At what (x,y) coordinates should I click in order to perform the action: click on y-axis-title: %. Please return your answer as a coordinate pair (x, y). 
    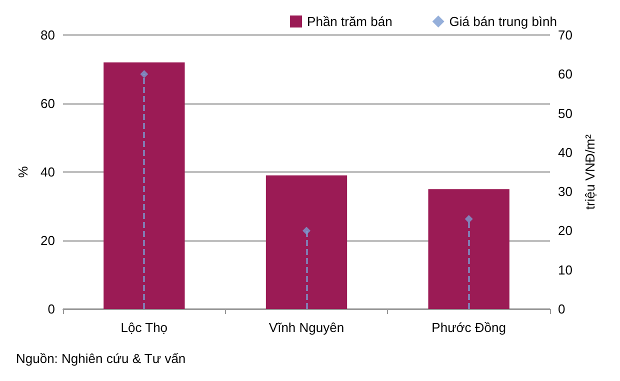
    Looking at the image, I should click on (23, 172).